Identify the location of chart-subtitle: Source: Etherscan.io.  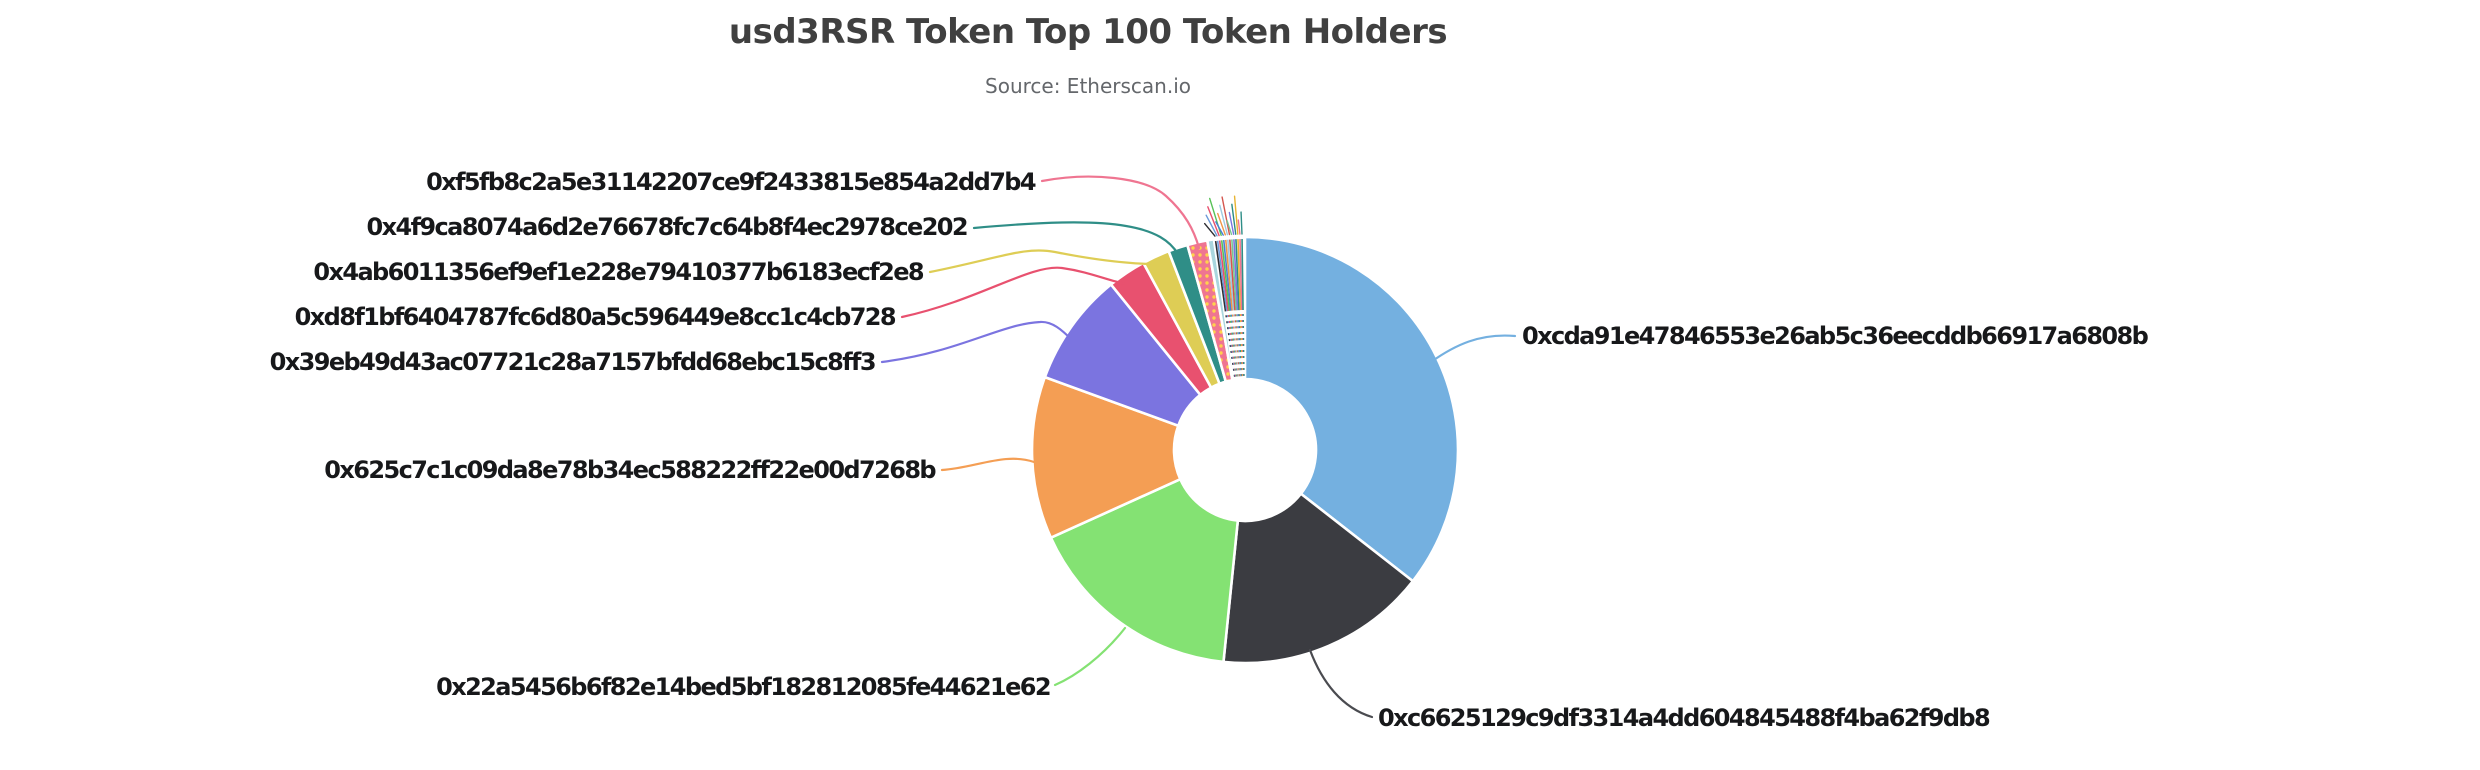
(1088, 86).